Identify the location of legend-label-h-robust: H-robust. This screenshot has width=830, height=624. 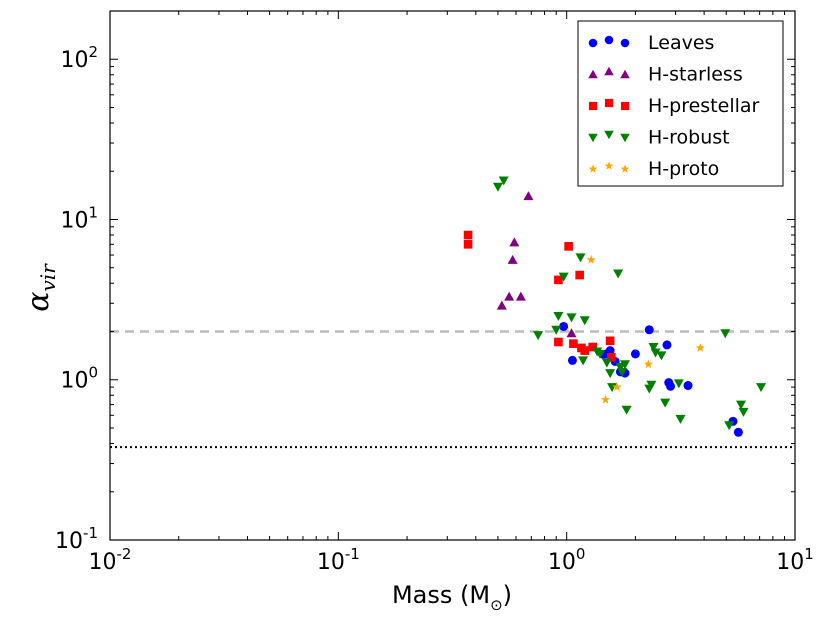
(689, 138).